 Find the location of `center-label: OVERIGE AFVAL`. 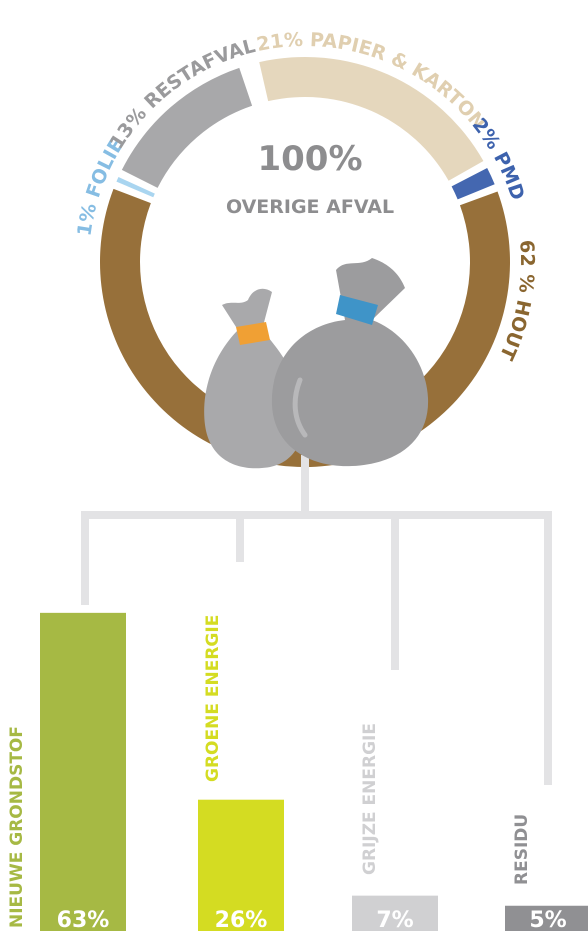

center-label: OVERIGE AFVAL is located at coordinates (310, 207).